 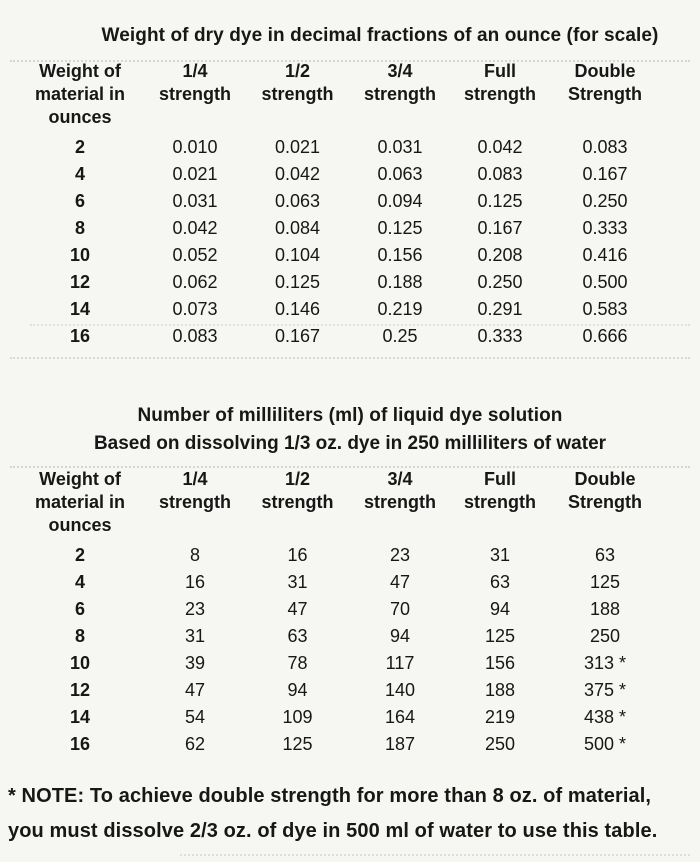 I want to click on table-cell: 500 *, so click(x=605, y=744).